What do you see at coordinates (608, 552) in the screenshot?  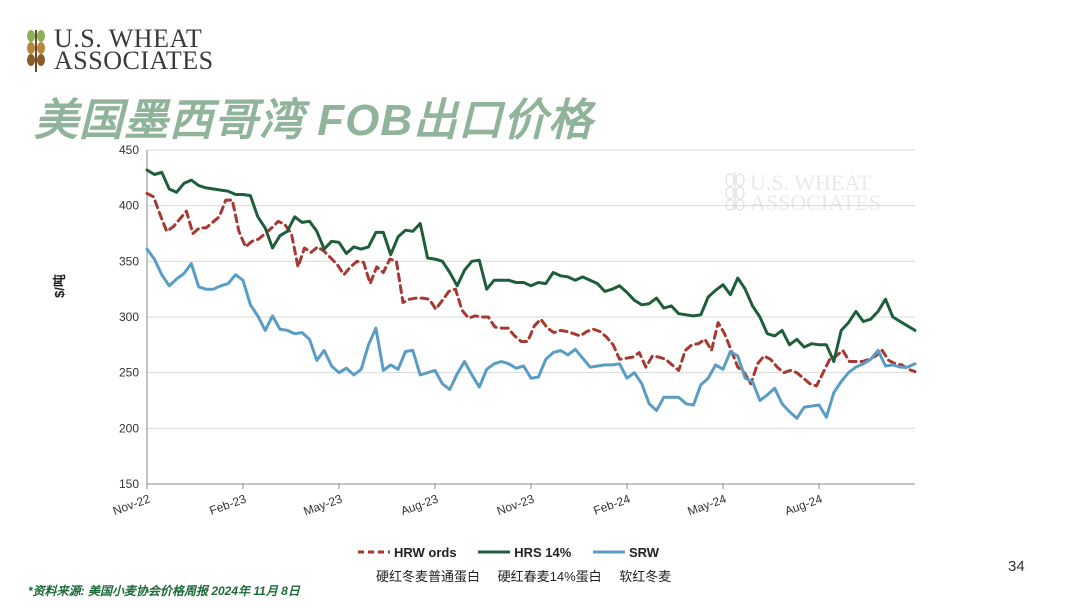 I see `legend-swatch-srw` at bounding box center [608, 552].